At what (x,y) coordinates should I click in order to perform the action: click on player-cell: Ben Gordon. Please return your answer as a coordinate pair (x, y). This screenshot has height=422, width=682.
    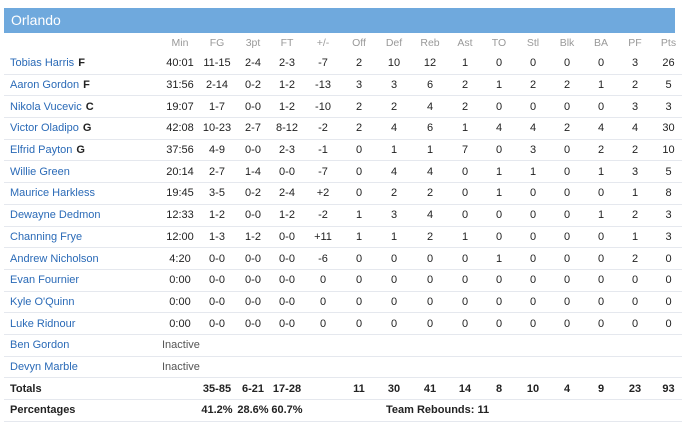
    Looking at the image, I should click on (83, 345).